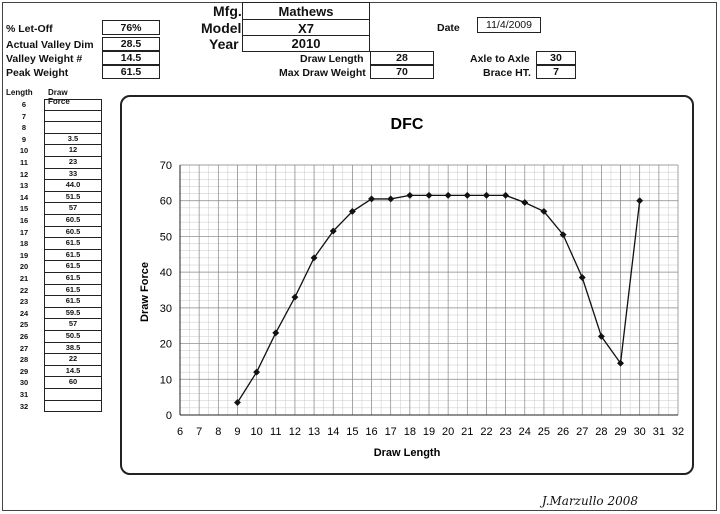 Image resolution: width=720 pixels, height=514 pixels. I want to click on mfg-field: Mathews, so click(306, 11).